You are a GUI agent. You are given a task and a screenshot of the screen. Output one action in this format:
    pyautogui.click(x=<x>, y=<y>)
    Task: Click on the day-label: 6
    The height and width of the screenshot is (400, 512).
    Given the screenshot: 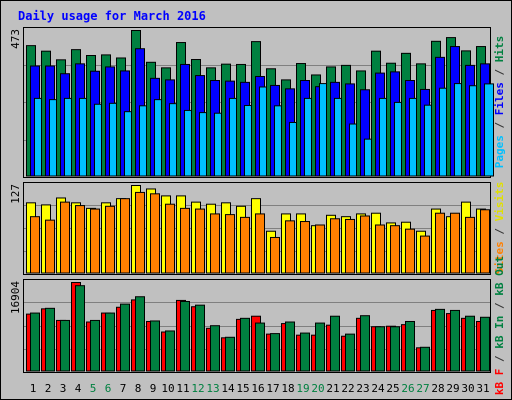 What is the action you would take?
    pyautogui.click(x=108, y=388)
    